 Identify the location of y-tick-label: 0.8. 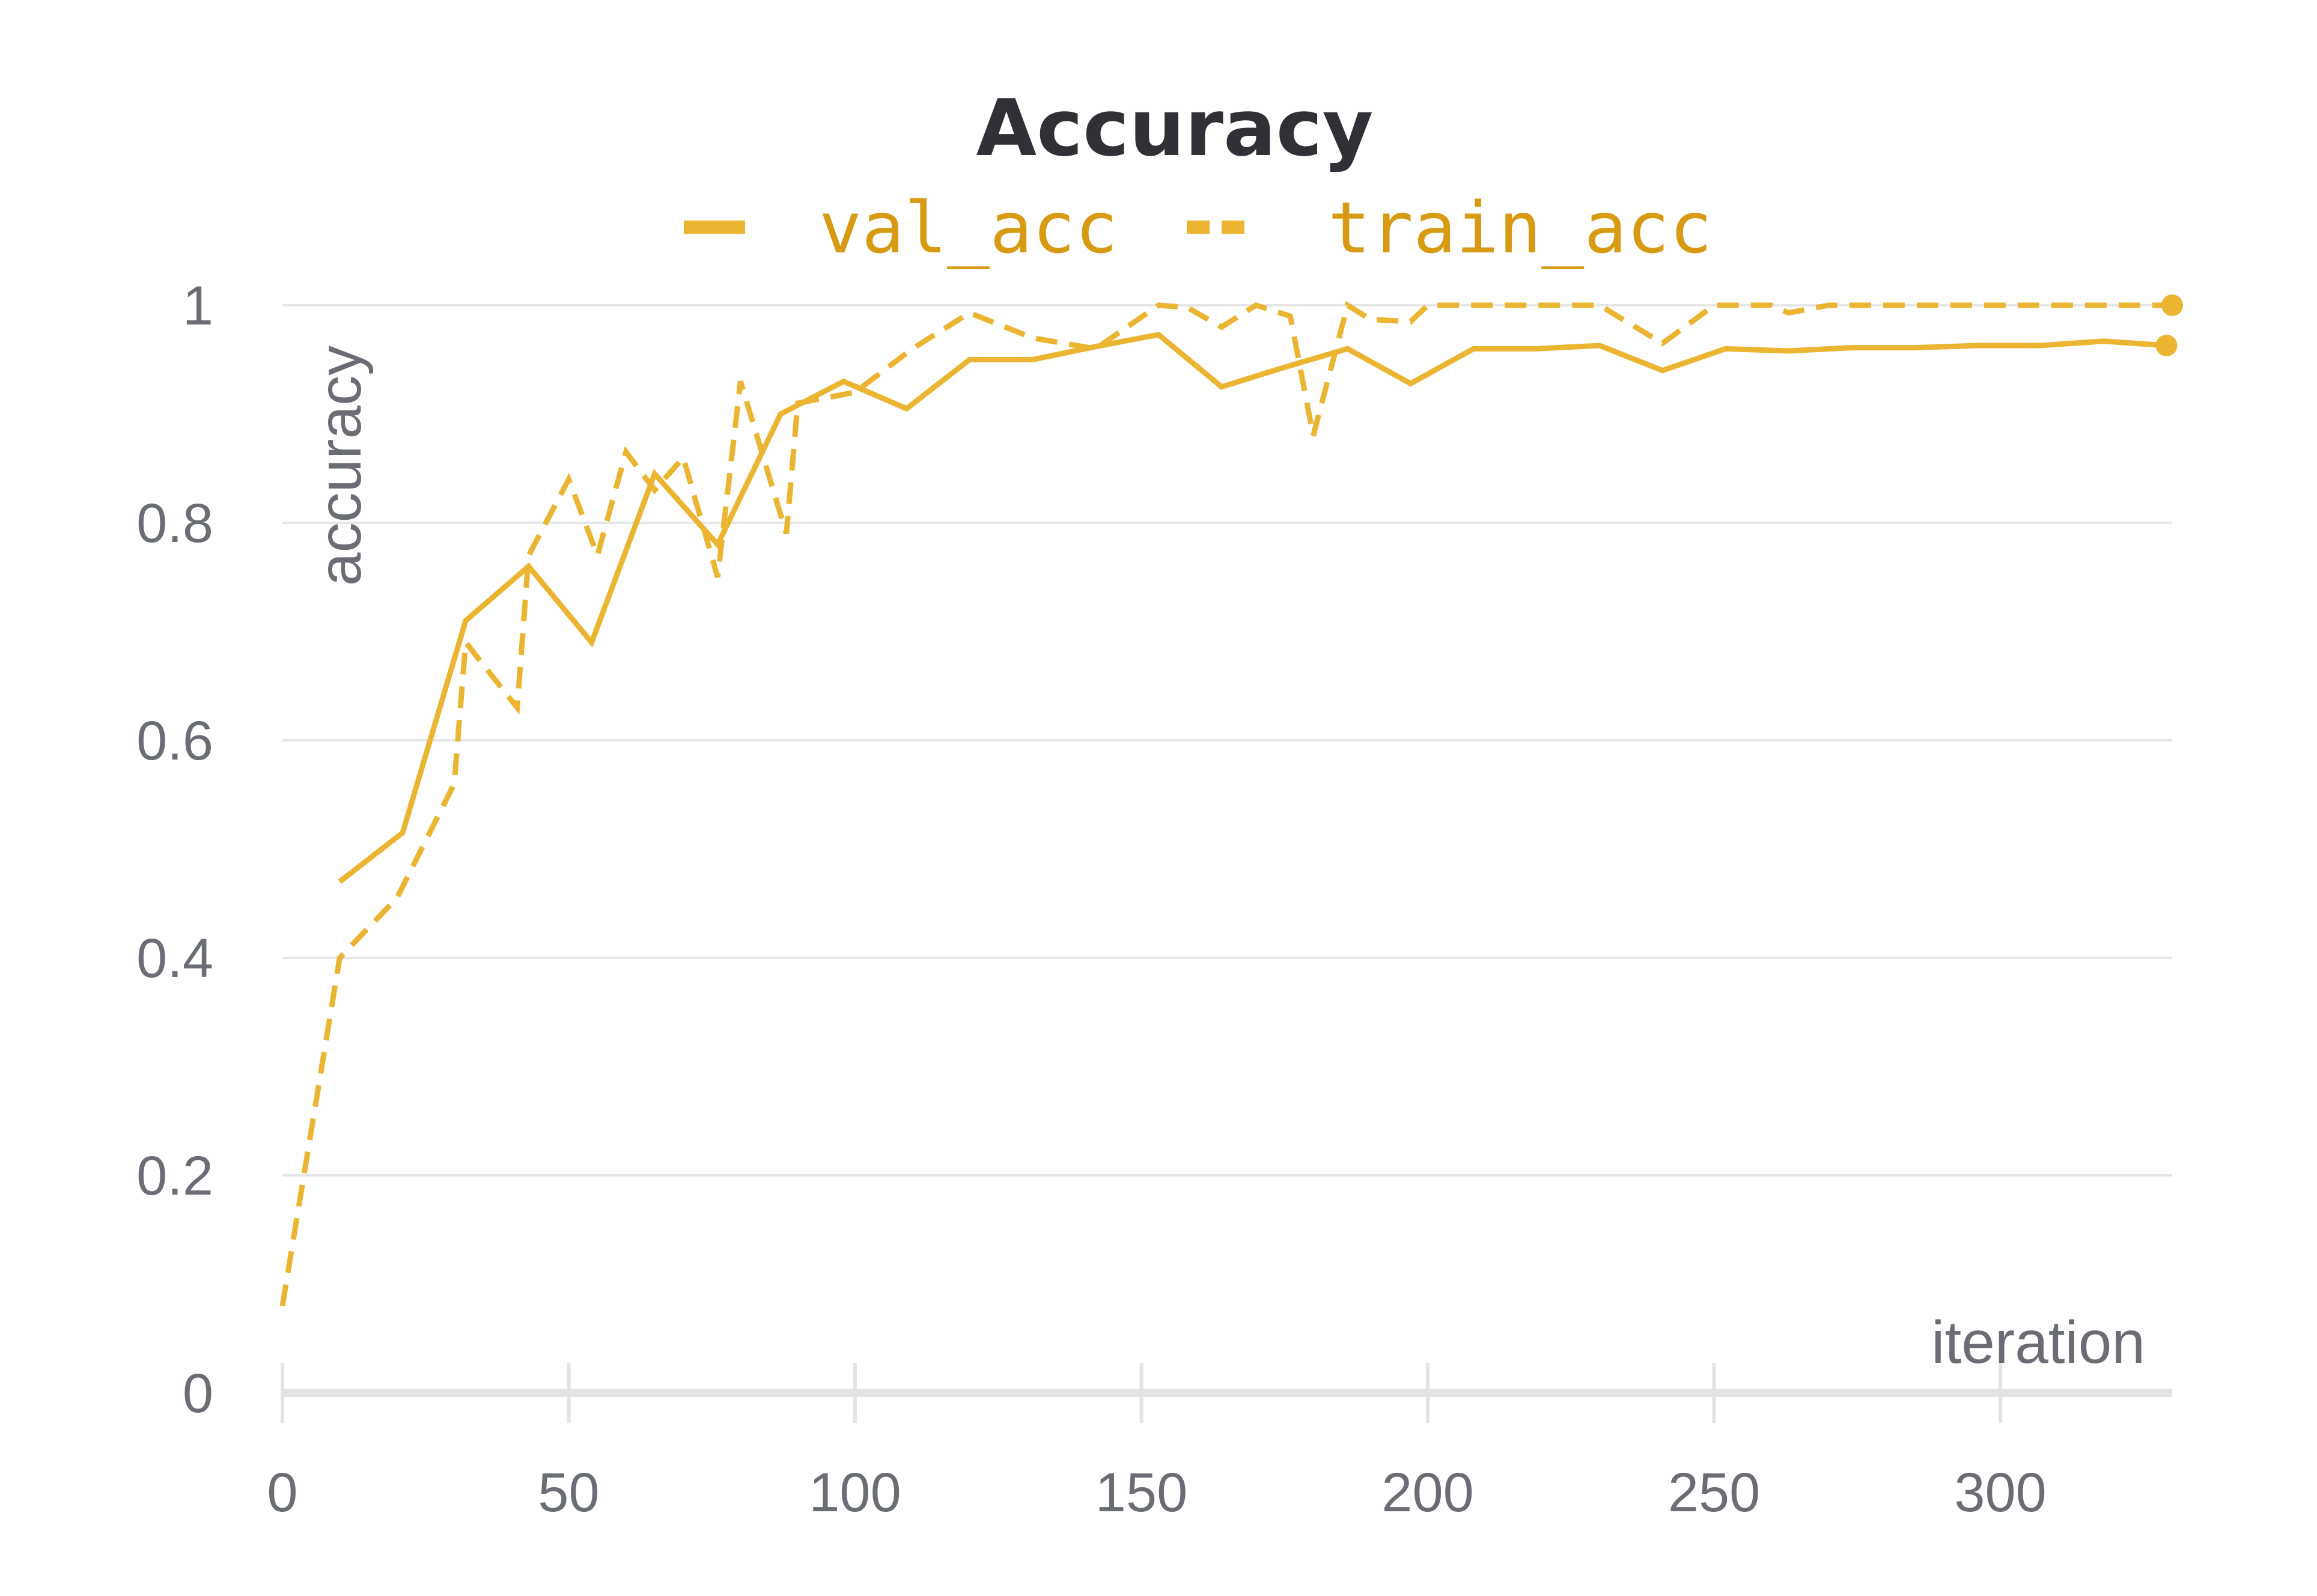
(174, 523).